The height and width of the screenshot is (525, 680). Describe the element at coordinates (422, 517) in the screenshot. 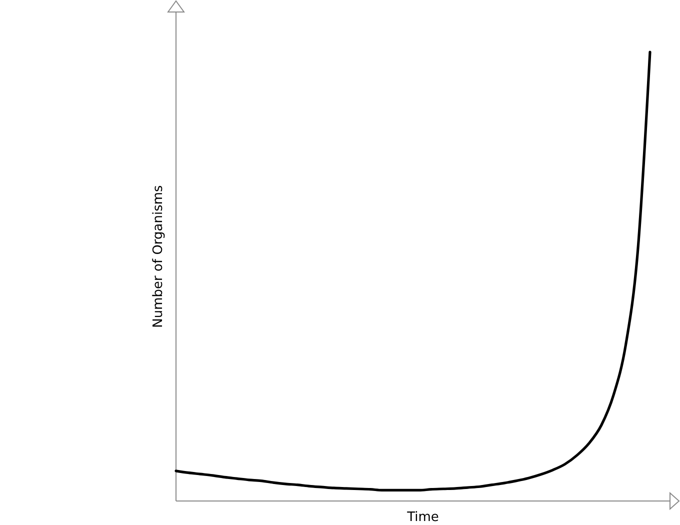

I see `x-axis-title: Time` at that location.